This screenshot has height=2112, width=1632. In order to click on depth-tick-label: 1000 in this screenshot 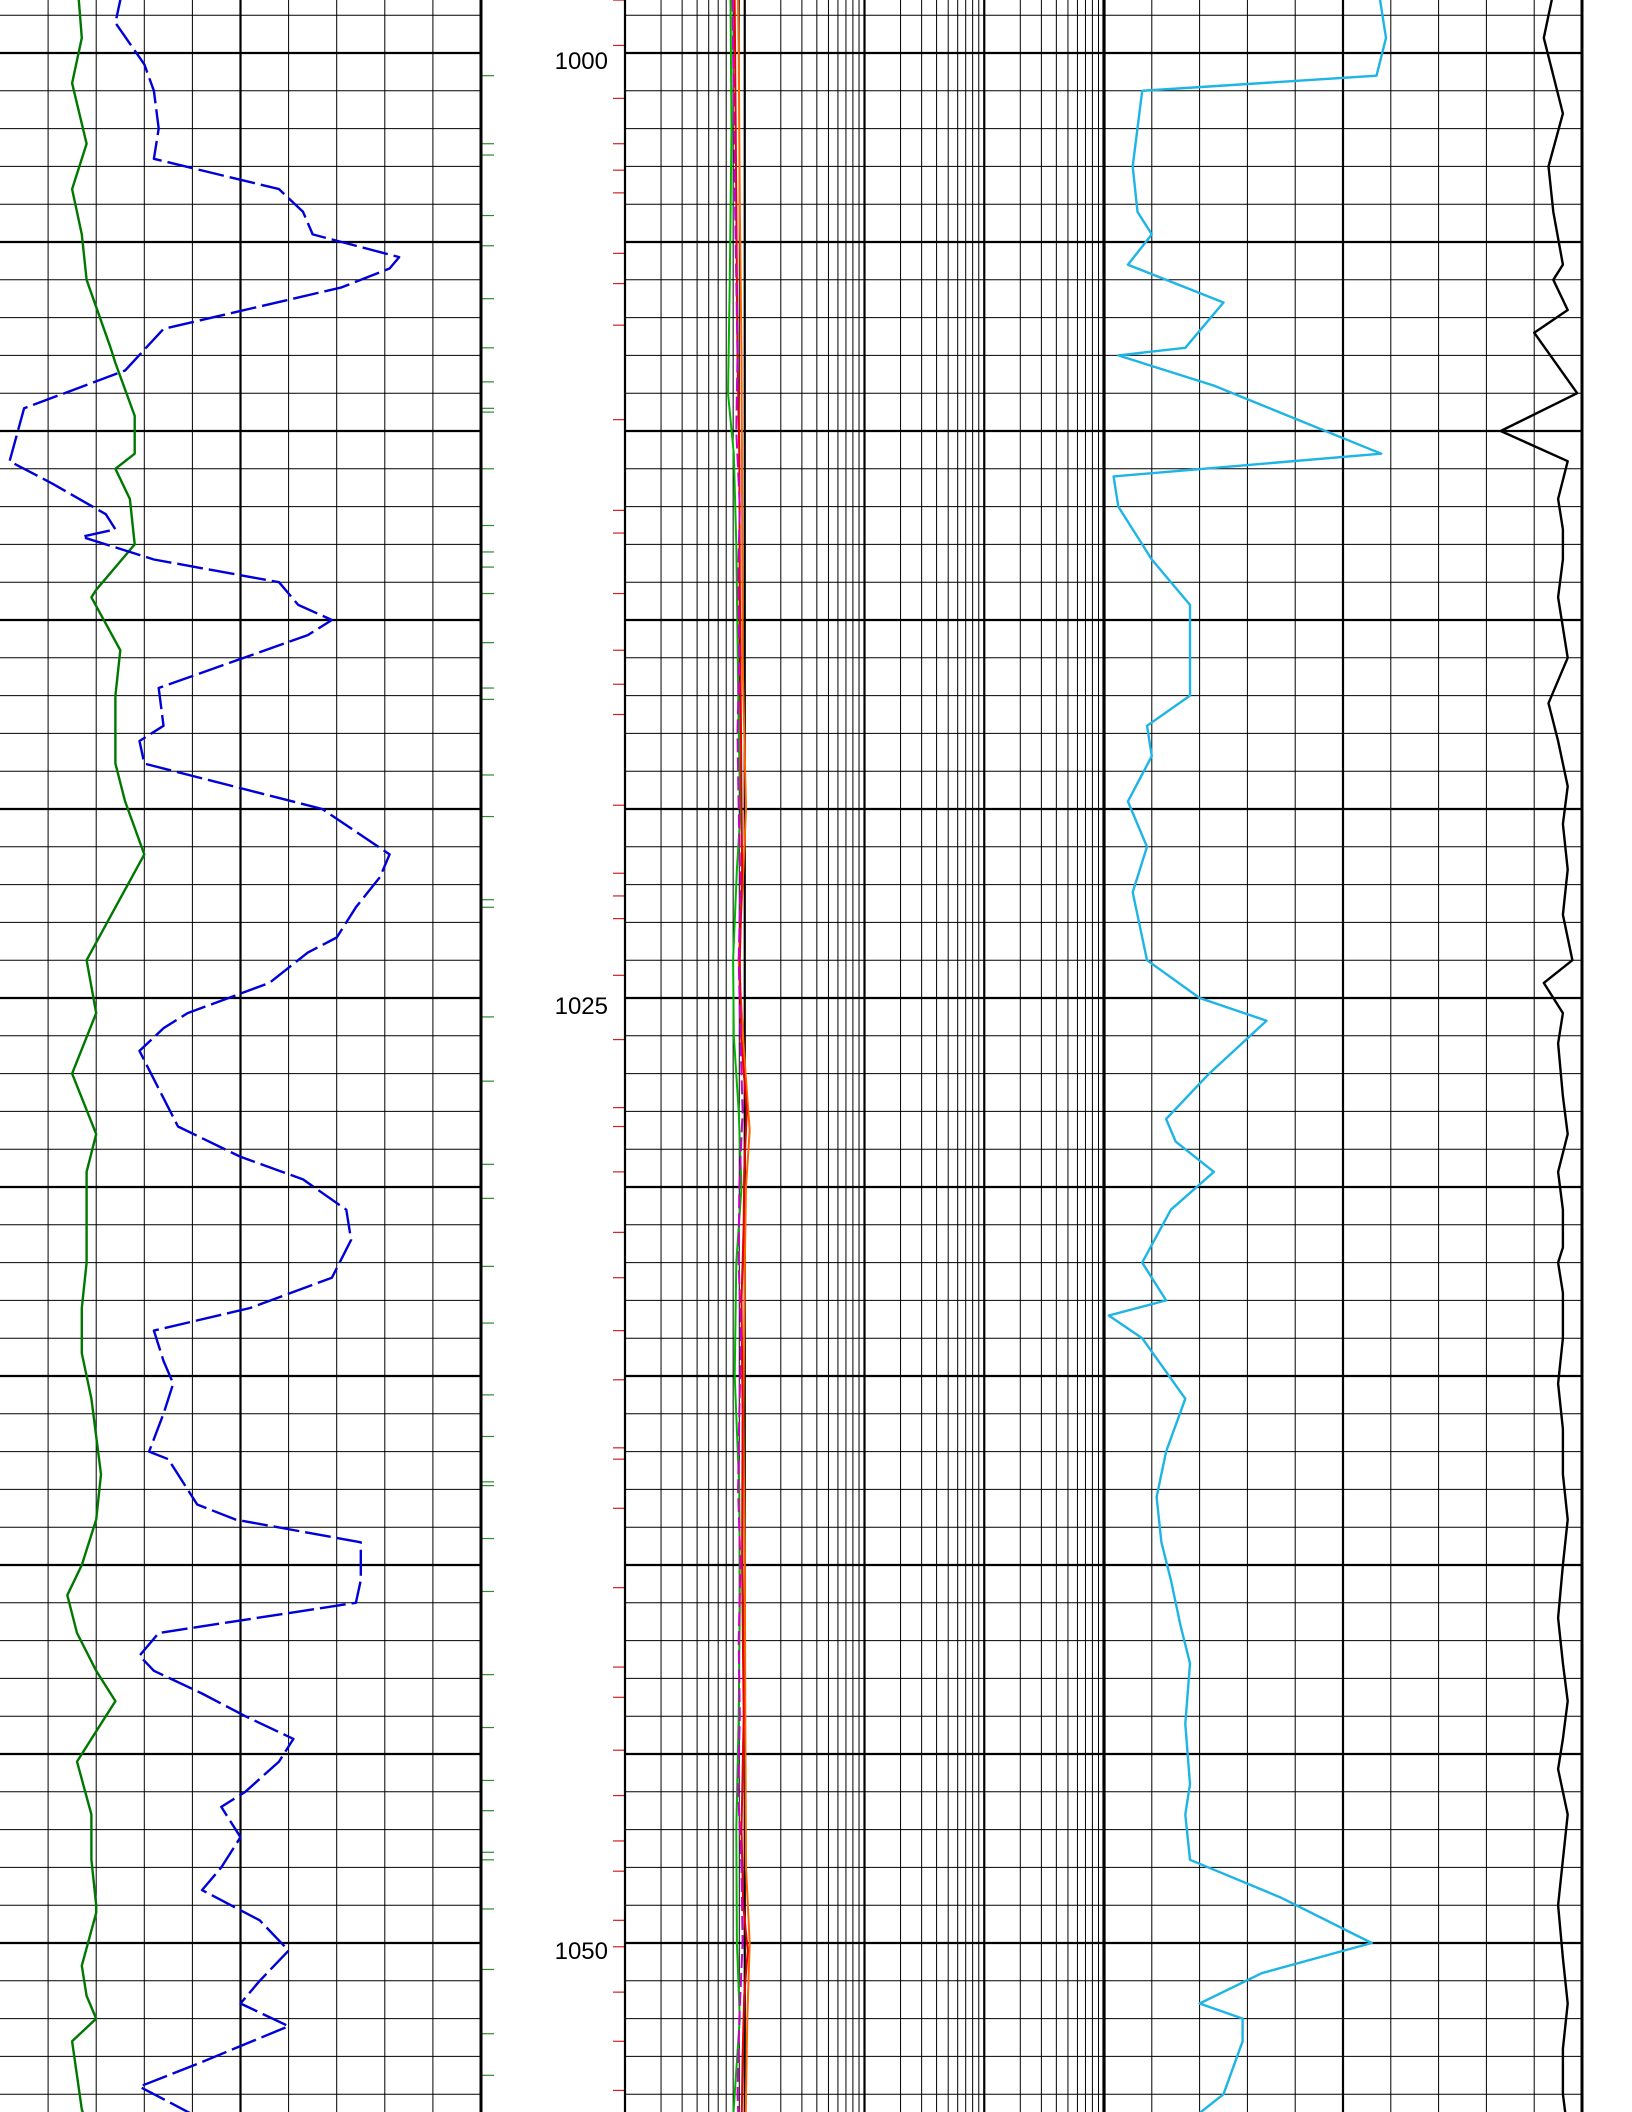, I will do `click(581, 61)`.